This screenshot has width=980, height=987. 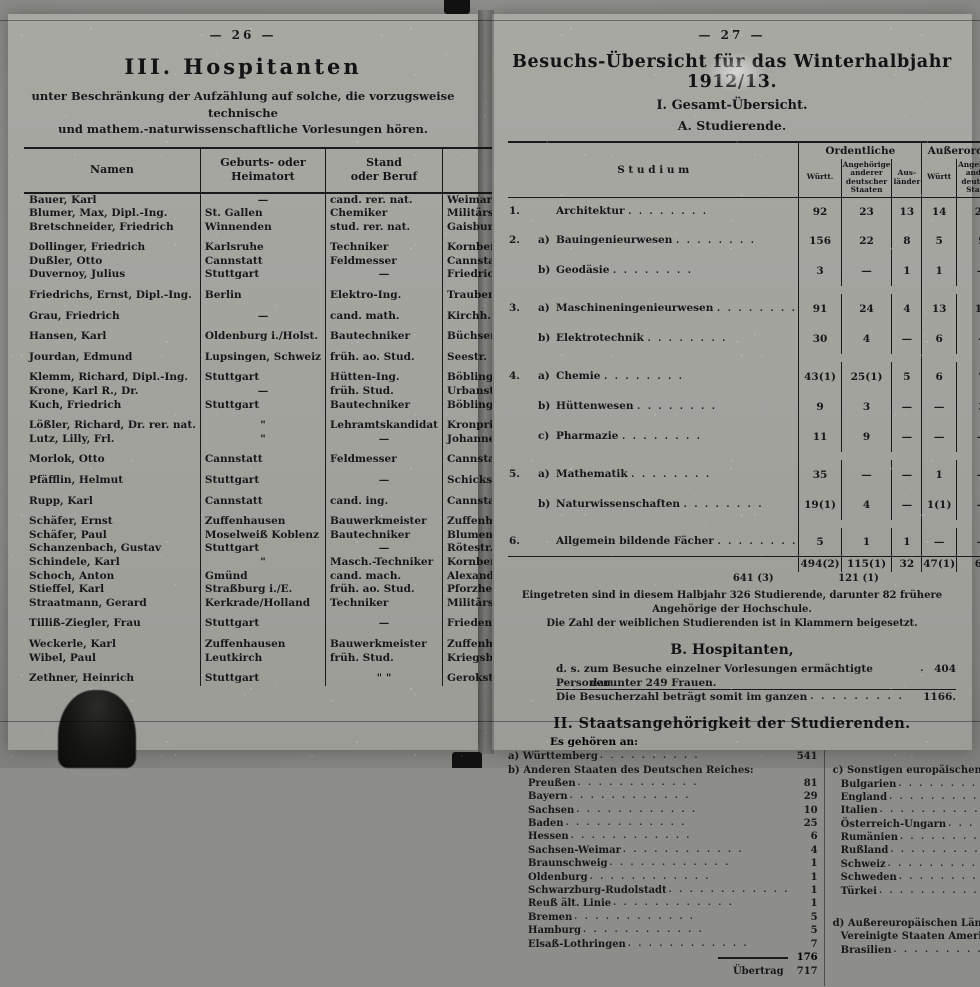 What do you see at coordinates (968, 542) in the screenshot?
I see `stat-aord-other-german: —` at bounding box center [968, 542].